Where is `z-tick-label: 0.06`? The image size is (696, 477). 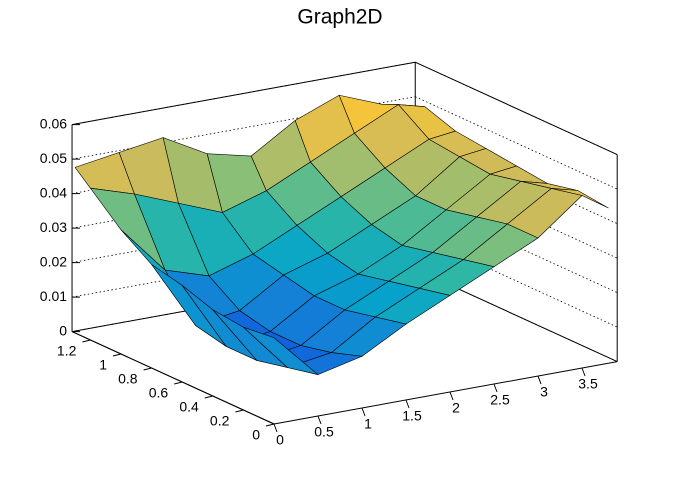 z-tick-label: 0.06 is located at coordinates (53, 123).